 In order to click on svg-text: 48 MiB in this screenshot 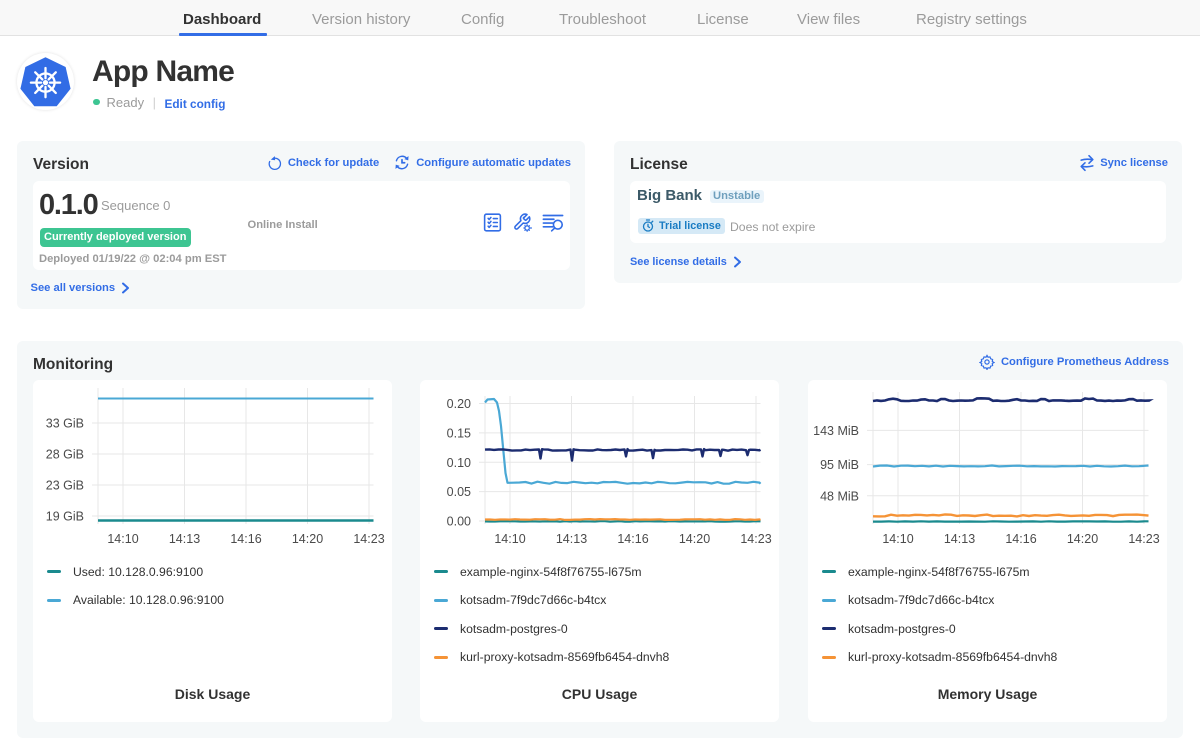, I will do `click(839, 496)`.